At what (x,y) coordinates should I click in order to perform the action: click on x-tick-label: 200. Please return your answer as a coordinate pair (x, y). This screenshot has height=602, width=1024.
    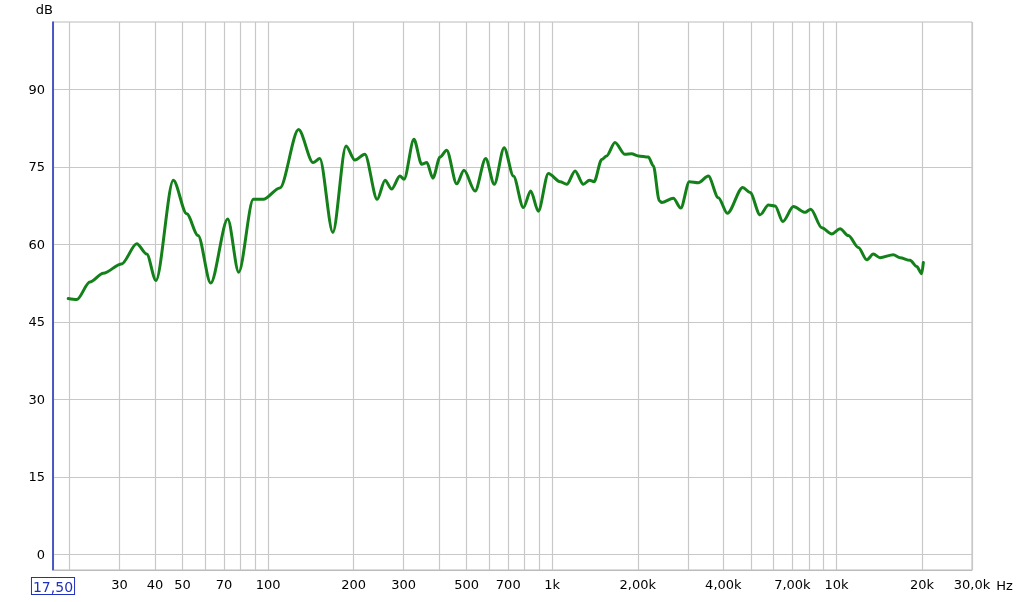
    Looking at the image, I should click on (354, 584).